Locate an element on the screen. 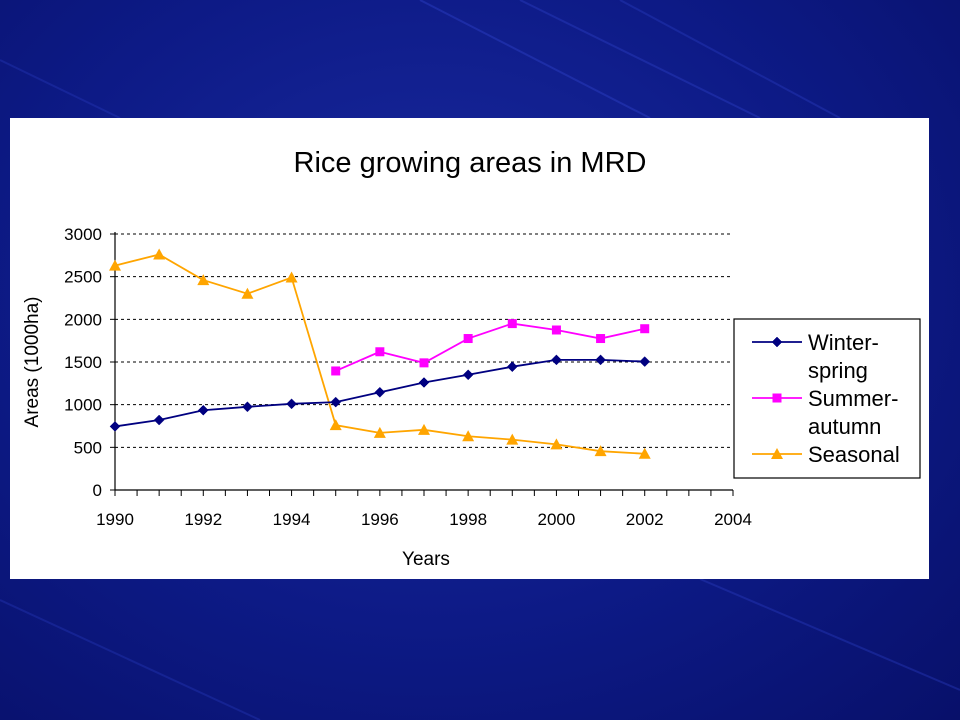  y-axis-label: Areas (1000ha) is located at coordinates (32, 362).